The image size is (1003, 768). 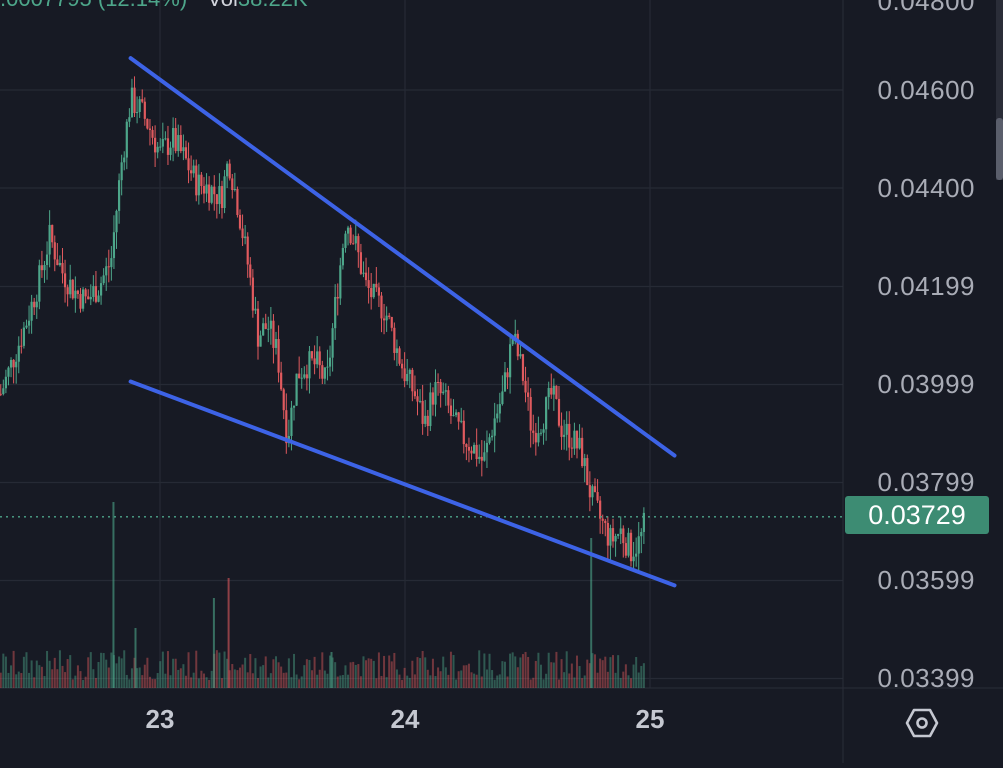 What do you see at coordinates (926, 482) in the screenshot?
I see `price-label-4: 0.03799` at bounding box center [926, 482].